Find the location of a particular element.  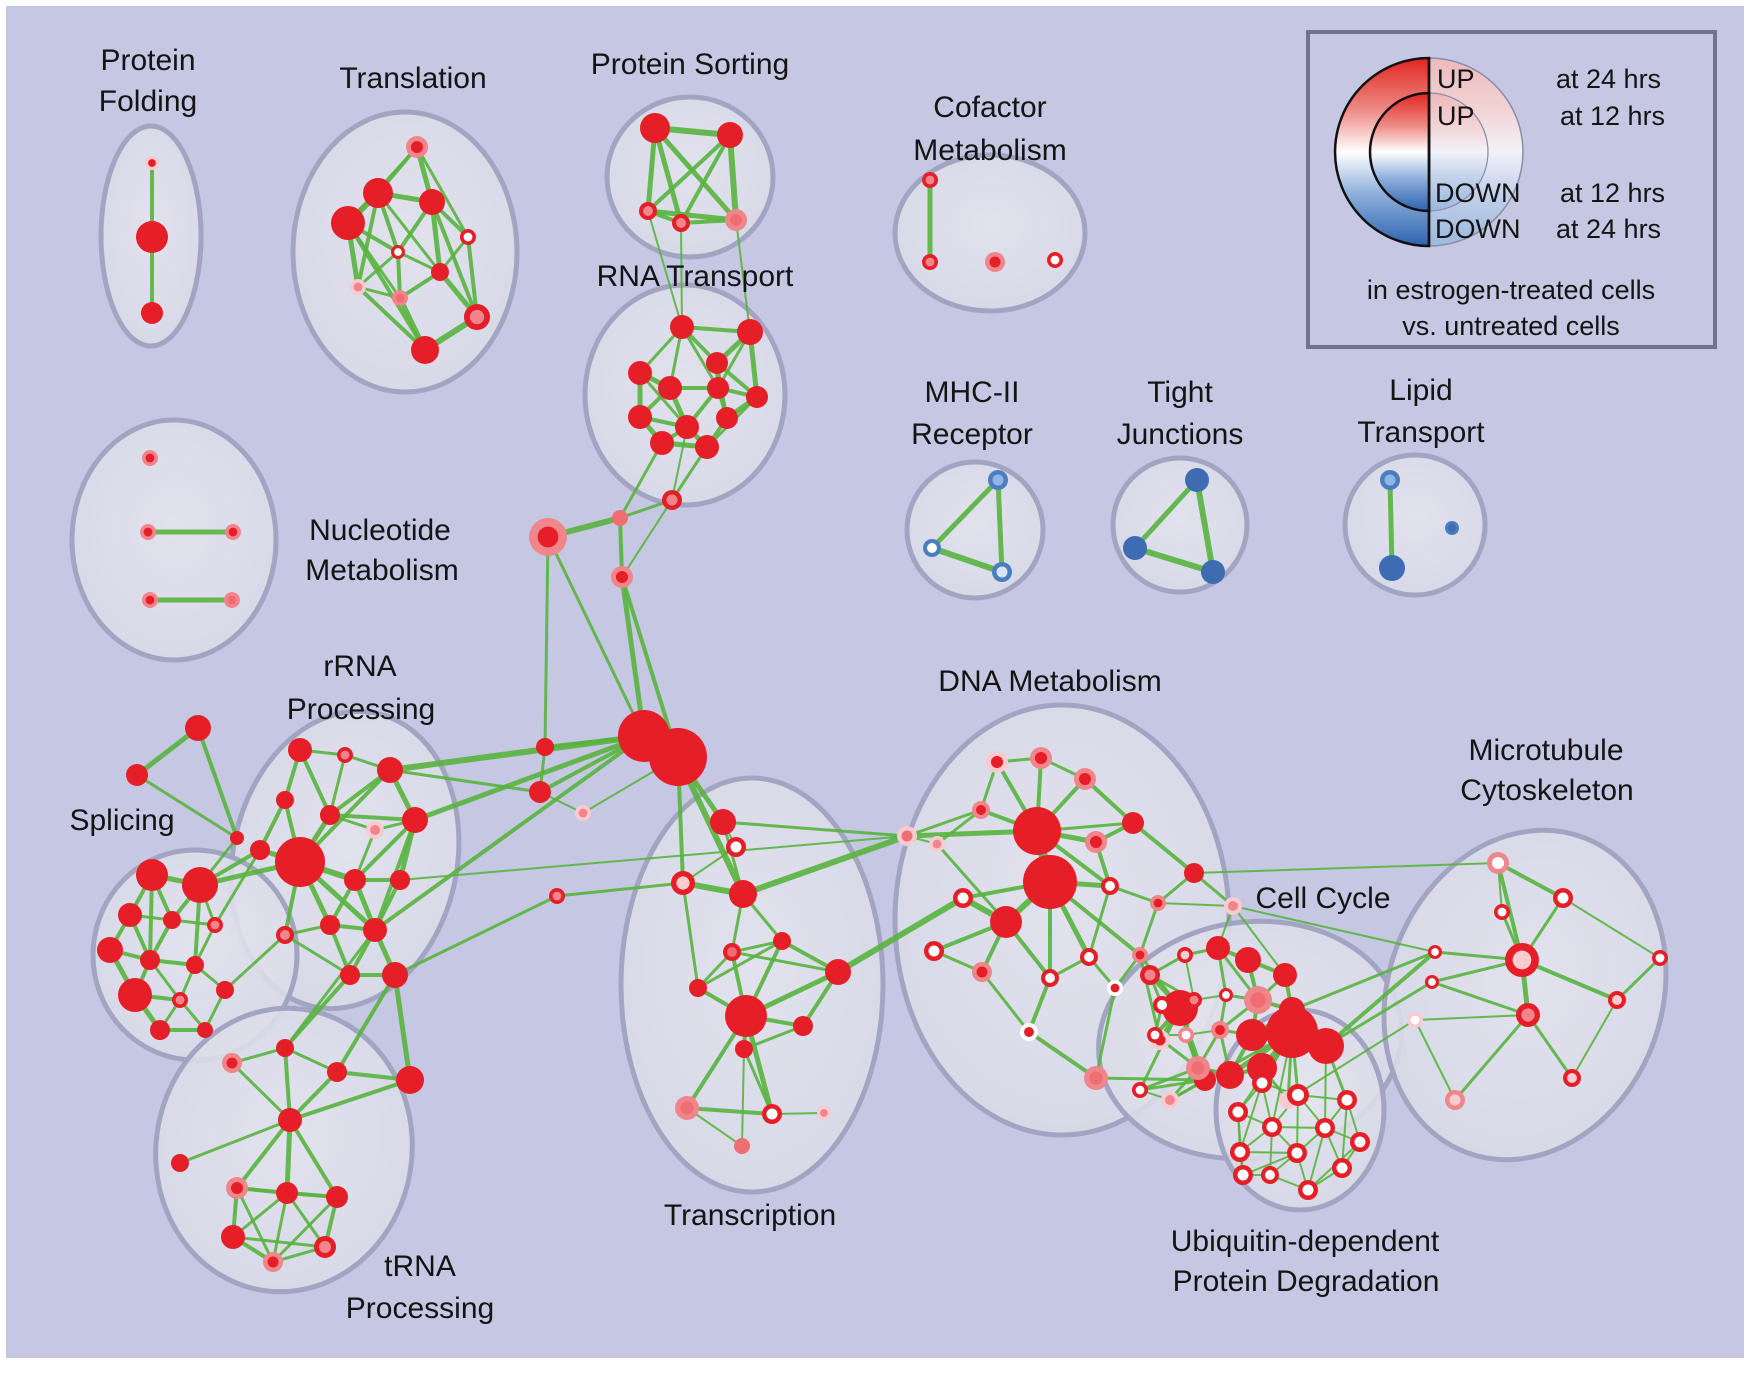

node-tx3-core is located at coordinates (683, 883).